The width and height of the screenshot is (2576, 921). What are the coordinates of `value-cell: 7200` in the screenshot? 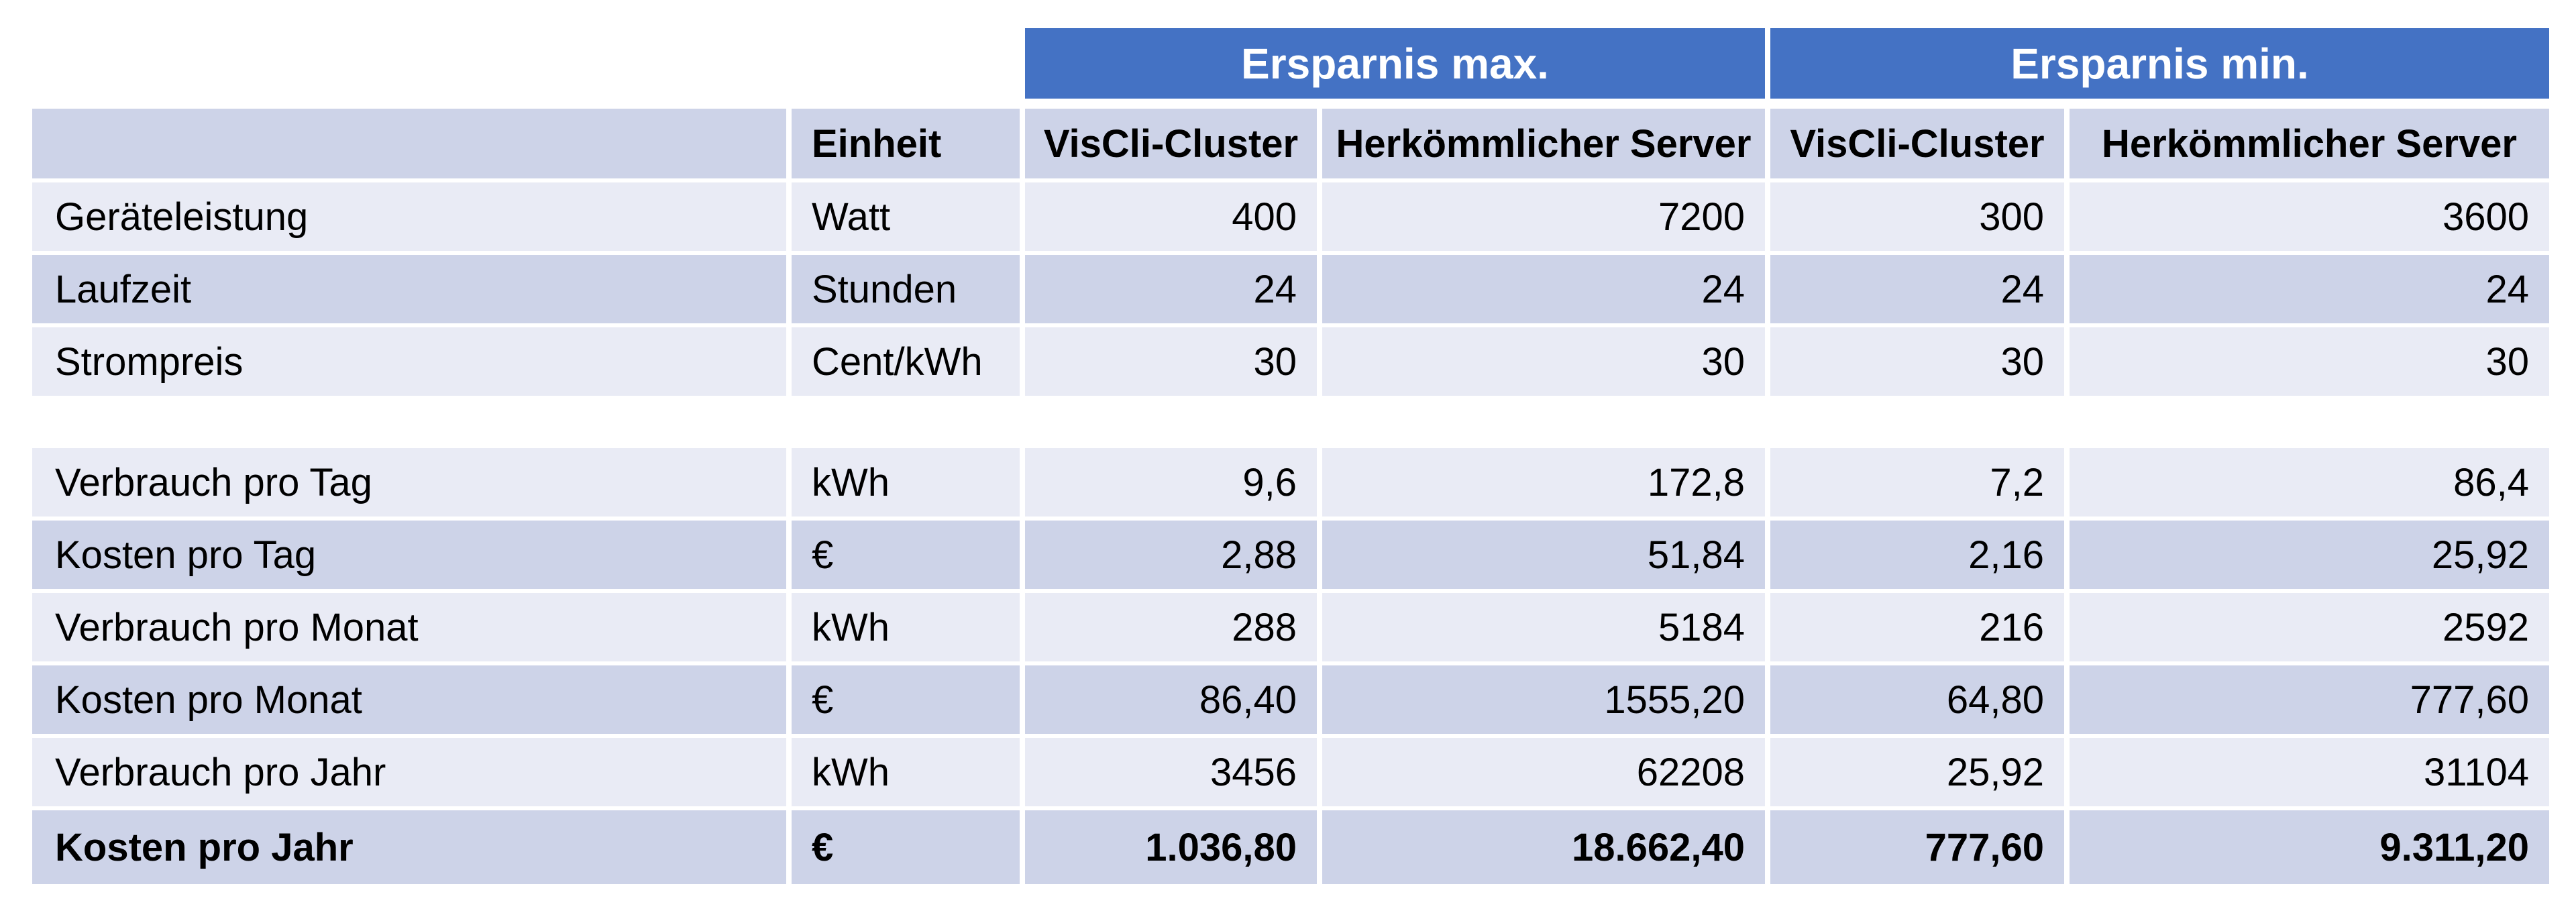 It's located at (1543, 216).